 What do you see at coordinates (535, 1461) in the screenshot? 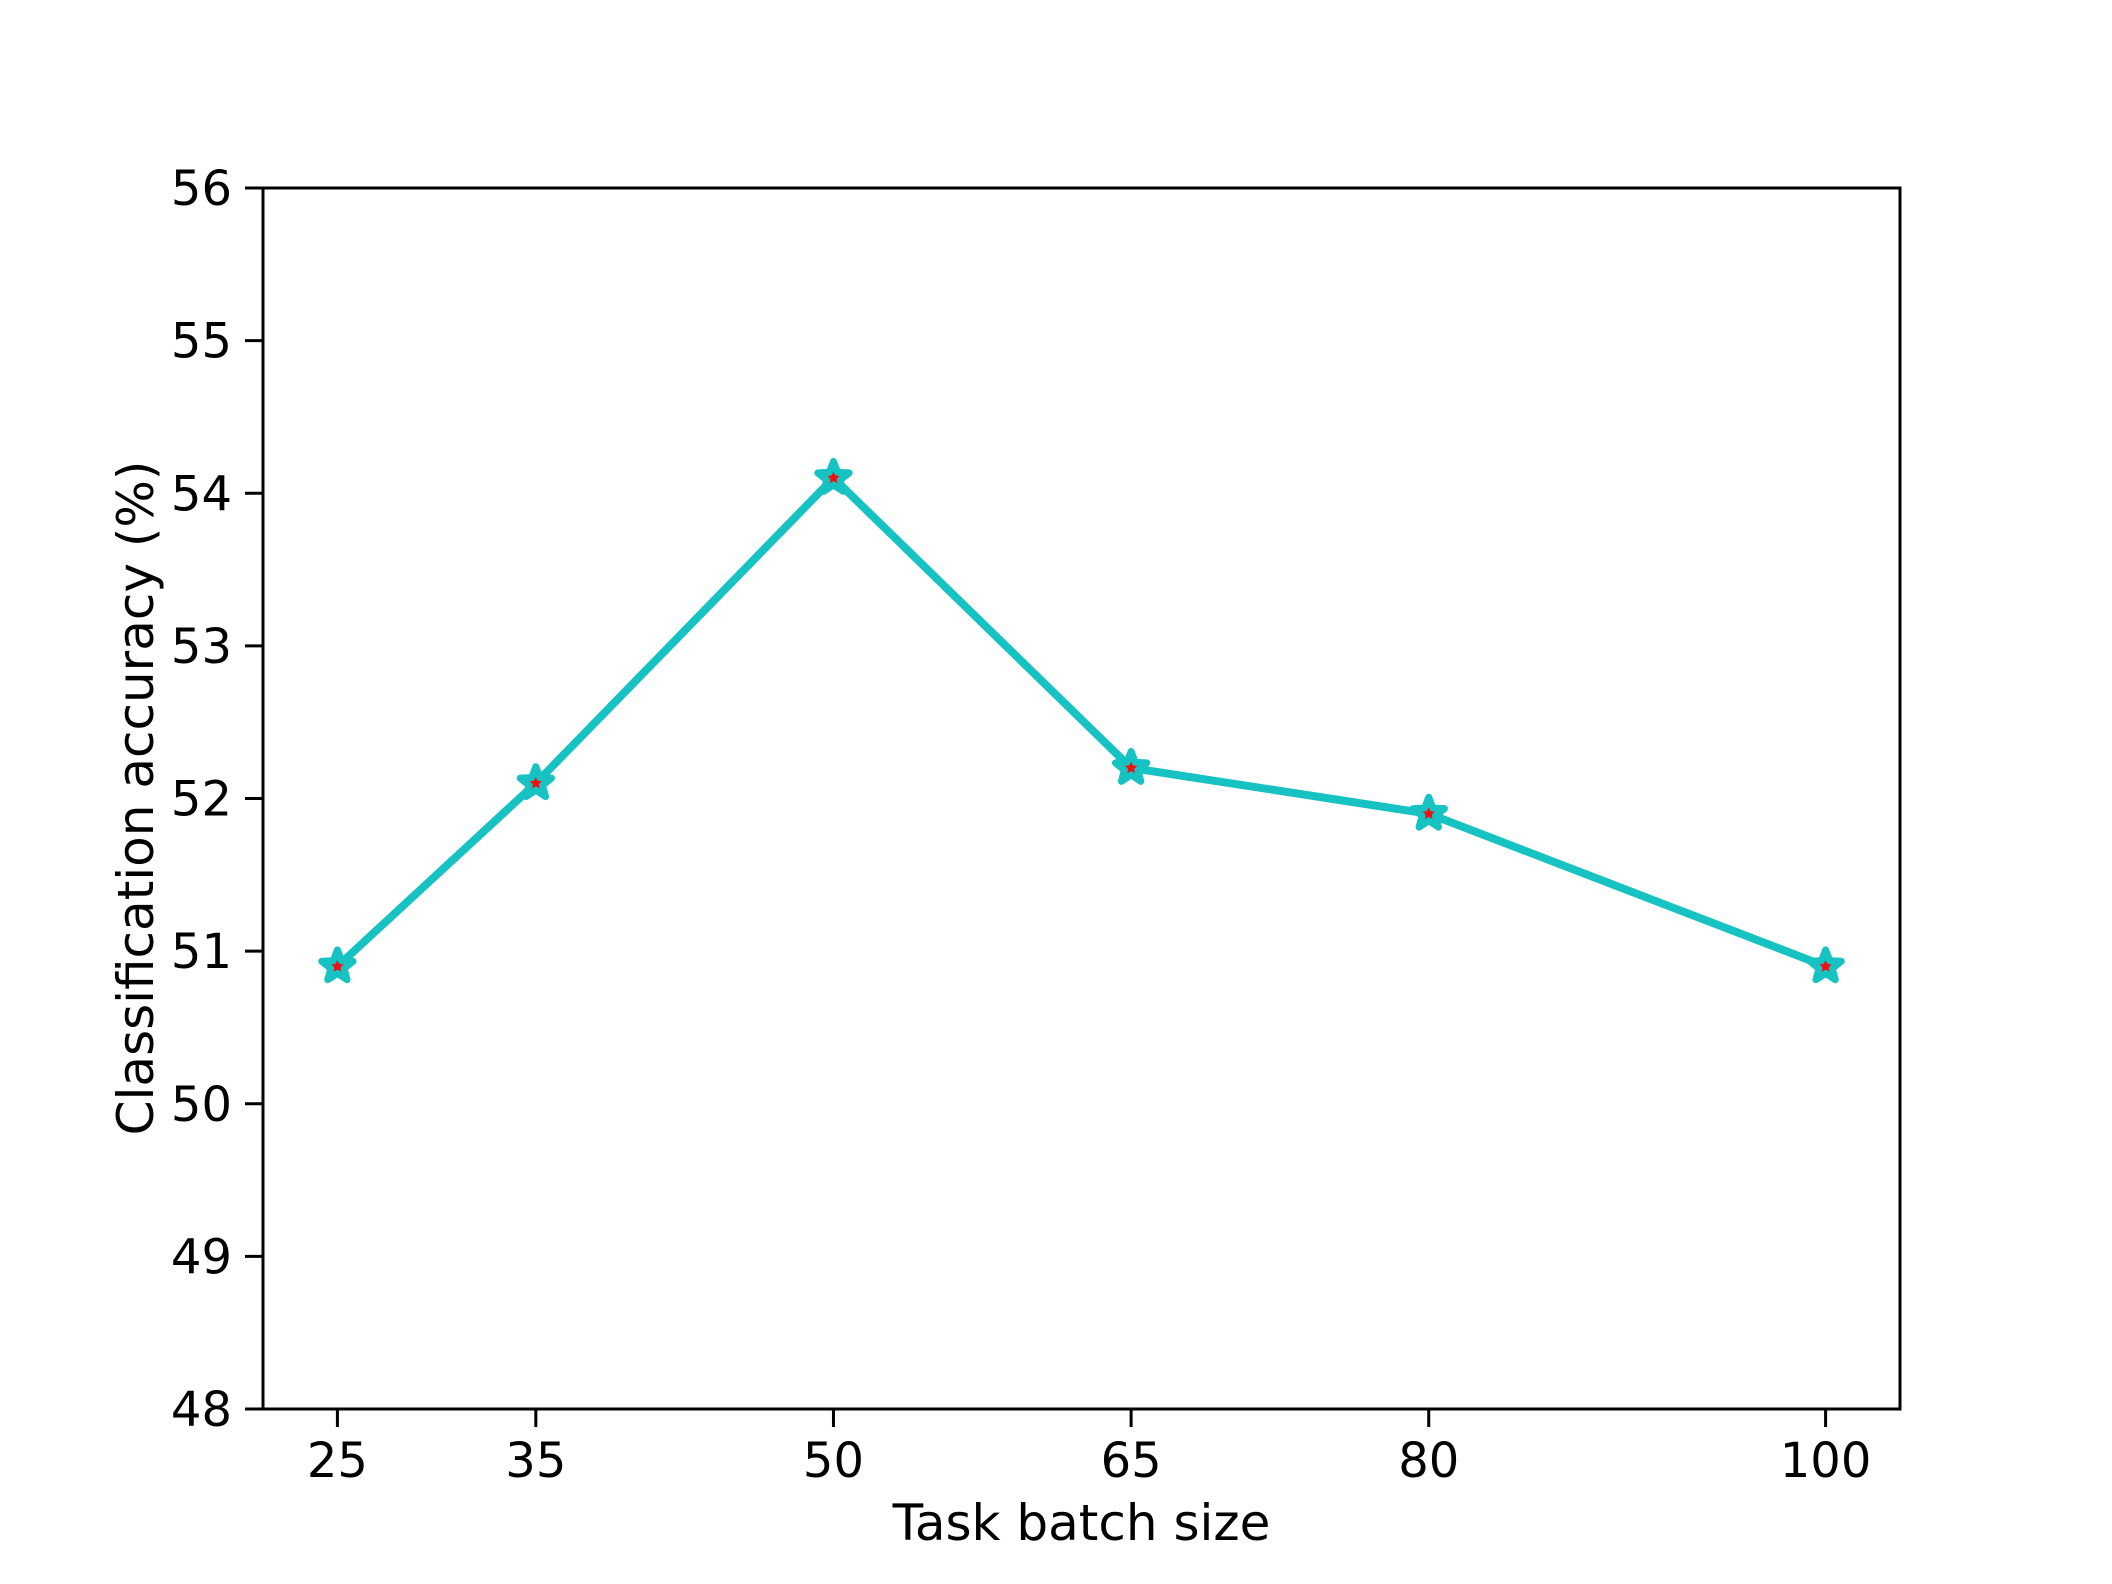
I see `x-tick-label: 35` at bounding box center [535, 1461].